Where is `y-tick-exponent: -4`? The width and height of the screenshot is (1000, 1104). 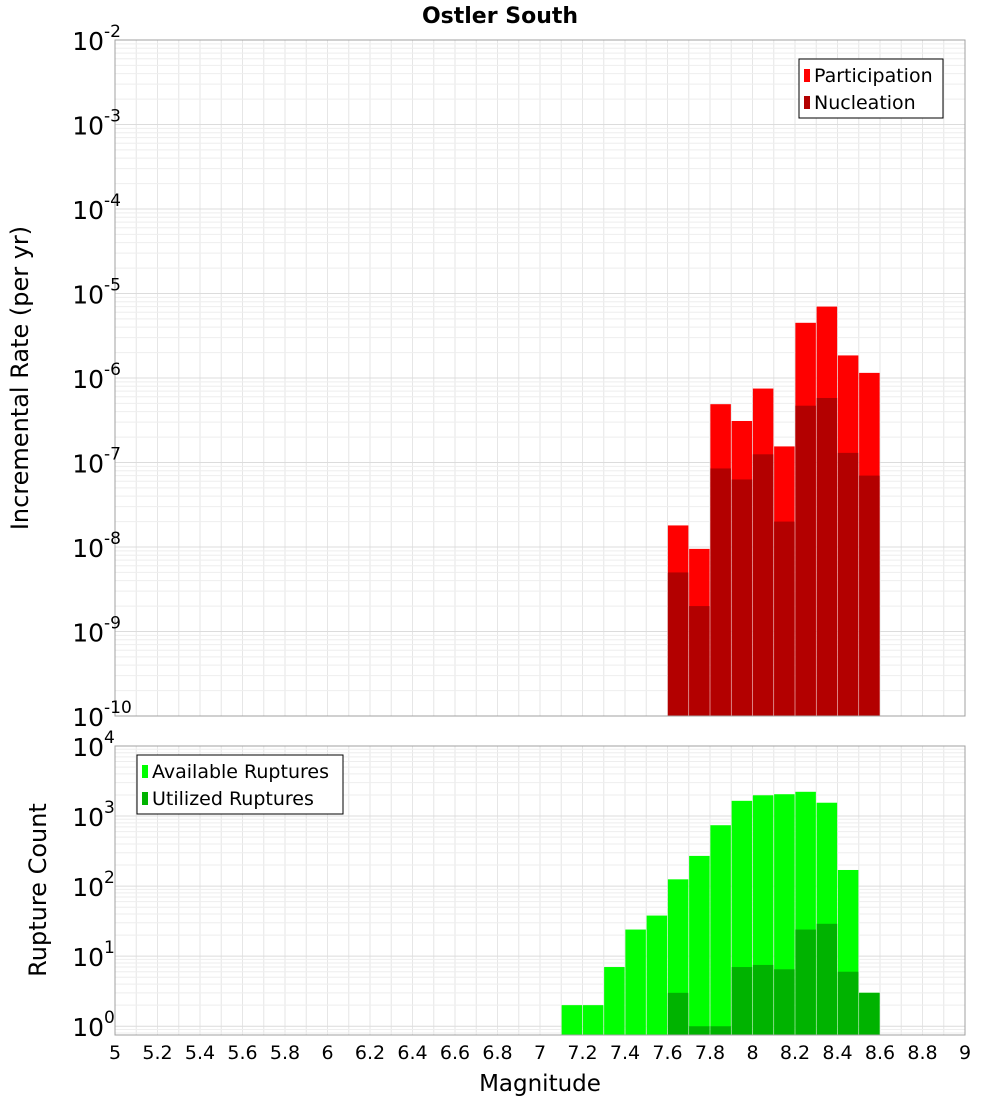 y-tick-exponent: -4 is located at coordinates (112, 201).